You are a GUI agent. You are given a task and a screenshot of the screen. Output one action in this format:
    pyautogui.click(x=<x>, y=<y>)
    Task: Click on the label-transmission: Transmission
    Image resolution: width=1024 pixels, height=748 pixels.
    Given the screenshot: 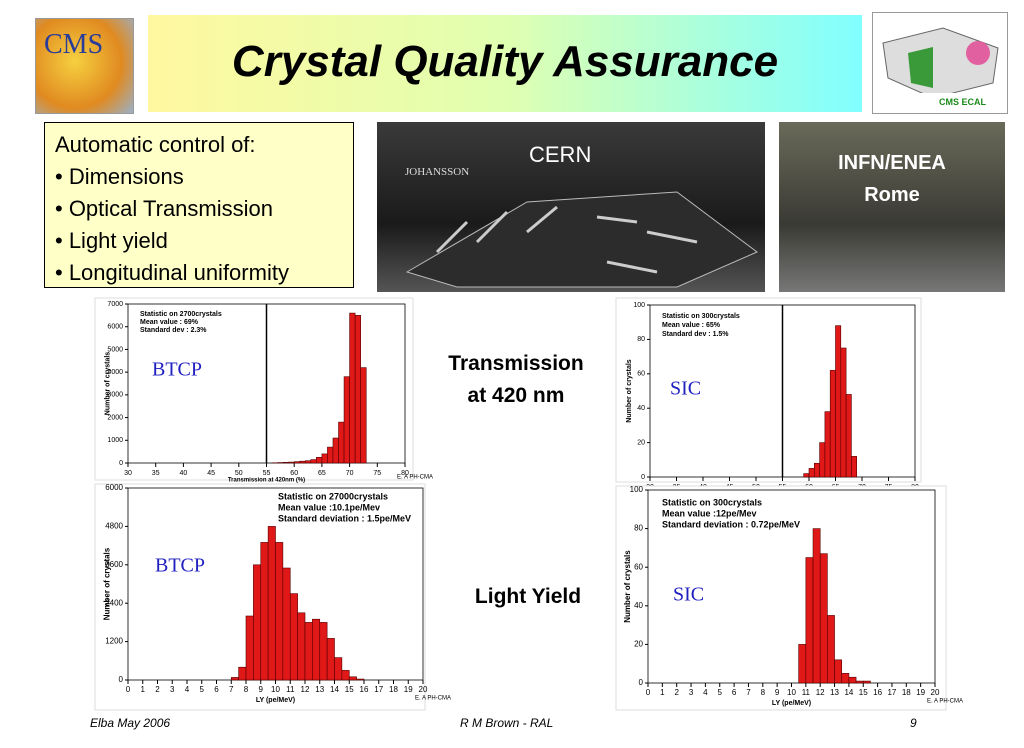 What is the action you would take?
    pyautogui.click(x=516, y=363)
    